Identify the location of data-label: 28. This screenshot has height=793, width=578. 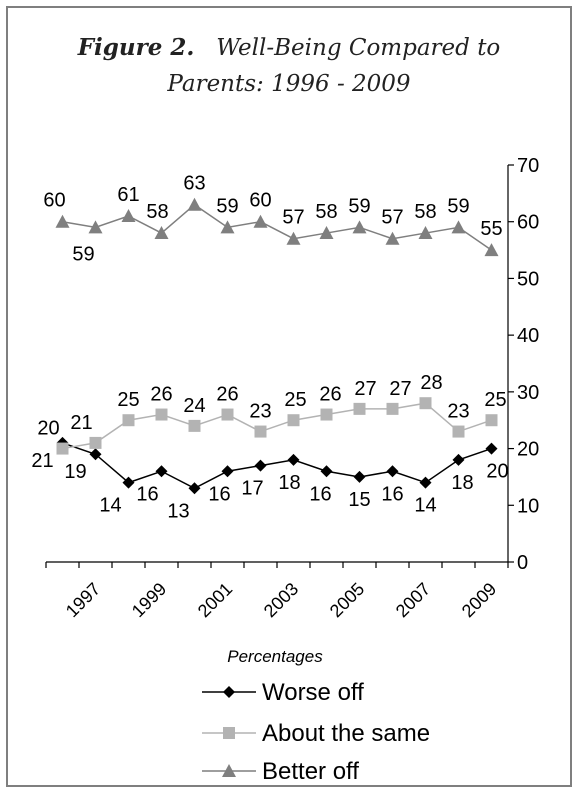
(431, 383).